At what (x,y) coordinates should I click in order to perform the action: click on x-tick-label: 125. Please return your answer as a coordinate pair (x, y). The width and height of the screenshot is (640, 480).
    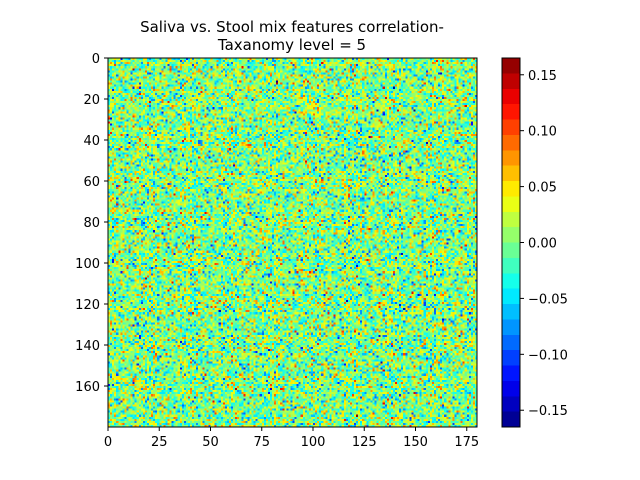
    Looking at the image, I should click on (364, 442).